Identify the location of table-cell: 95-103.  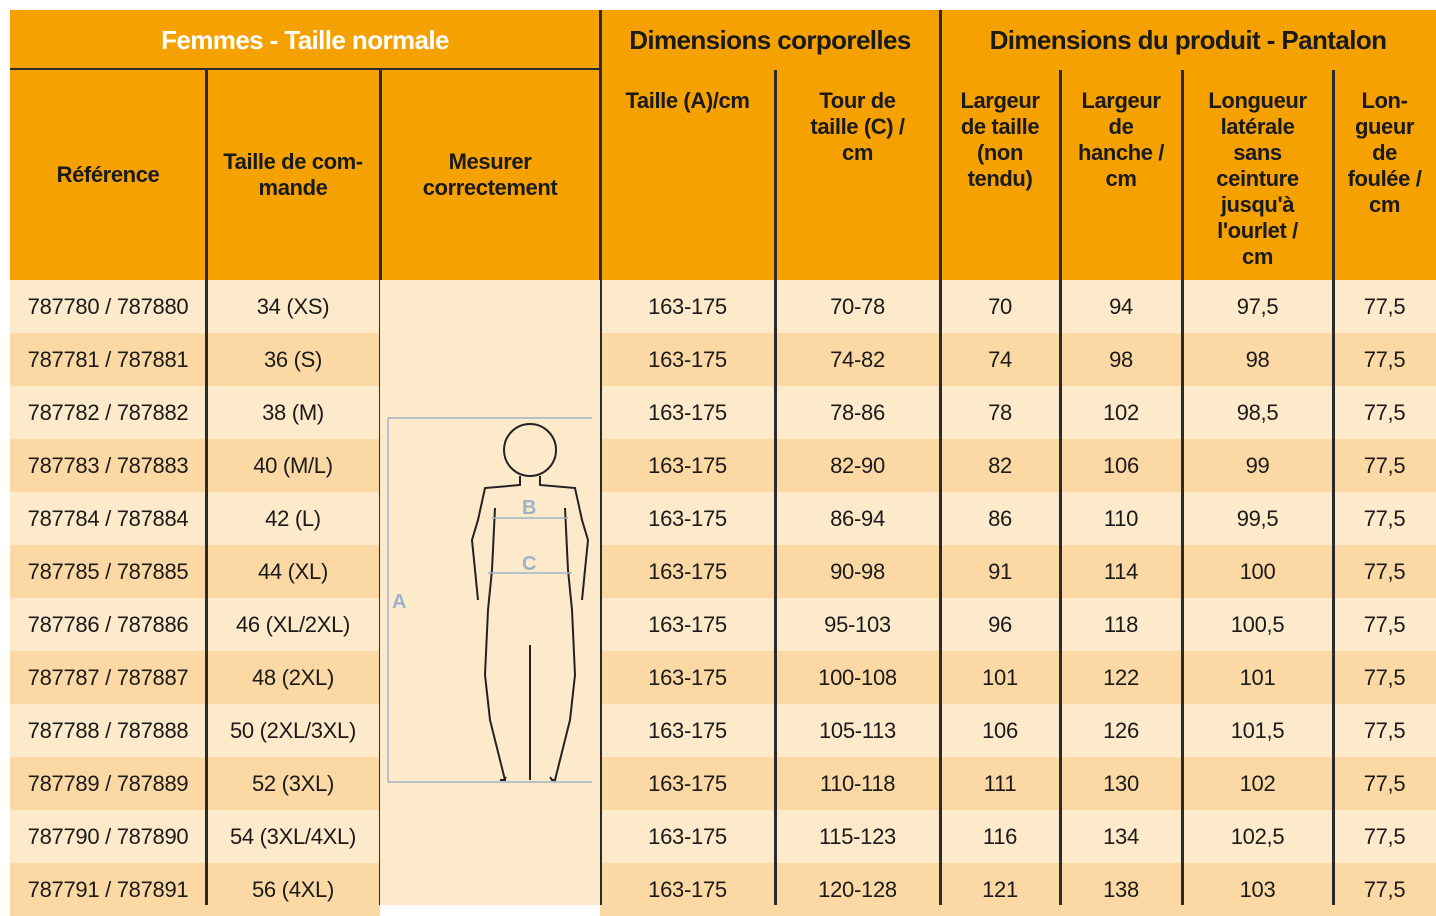
(857, 624).